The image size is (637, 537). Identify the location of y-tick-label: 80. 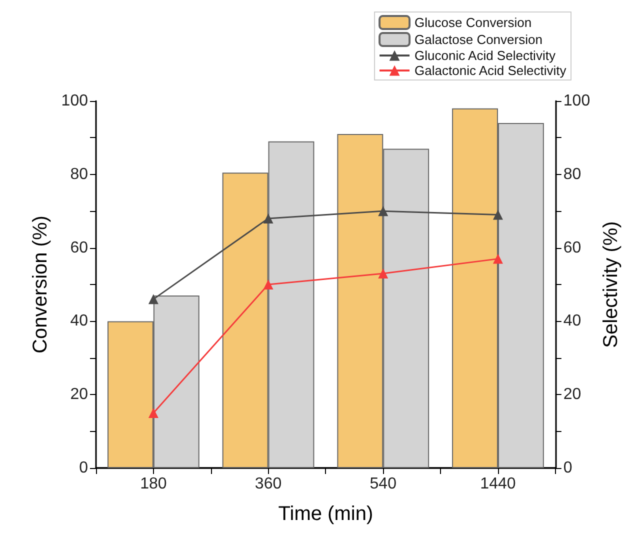
(79, 174).